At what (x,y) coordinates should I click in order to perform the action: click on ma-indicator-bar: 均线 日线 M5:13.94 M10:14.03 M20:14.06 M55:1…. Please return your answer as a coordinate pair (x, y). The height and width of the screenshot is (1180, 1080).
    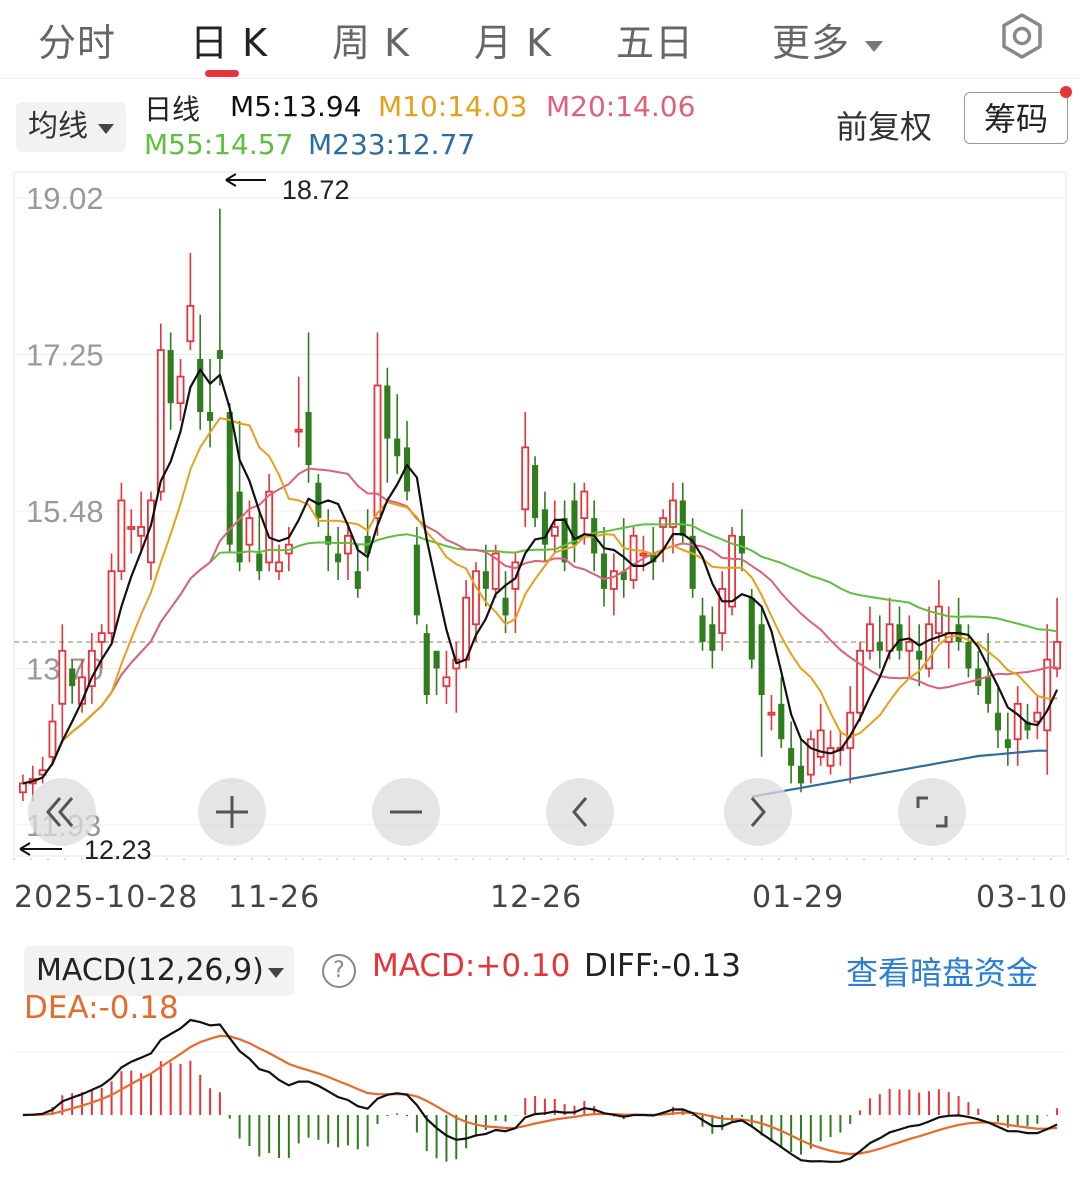
    Looking at the image, I should click on (540, 127).